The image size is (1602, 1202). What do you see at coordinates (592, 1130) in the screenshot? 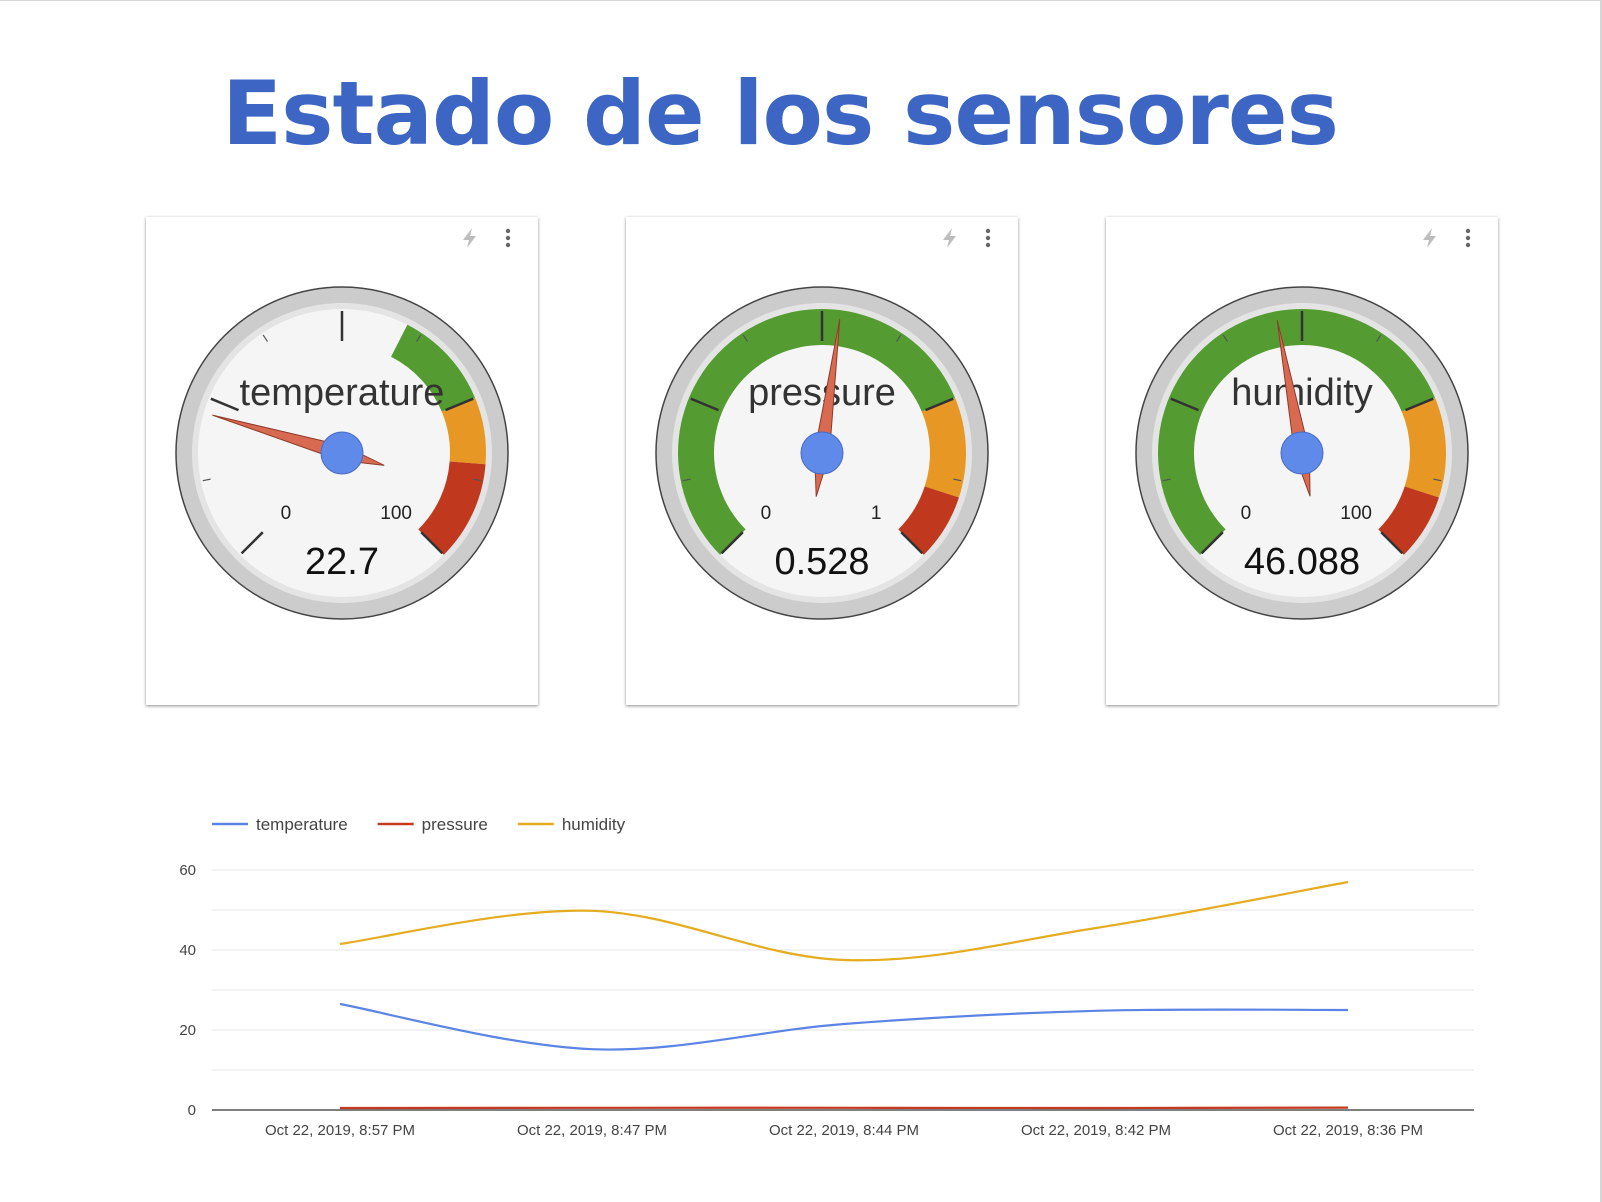
I see `x-tick-label: Oct 22, 2019, 8:47 PM` at bounding box center [592, 1130].